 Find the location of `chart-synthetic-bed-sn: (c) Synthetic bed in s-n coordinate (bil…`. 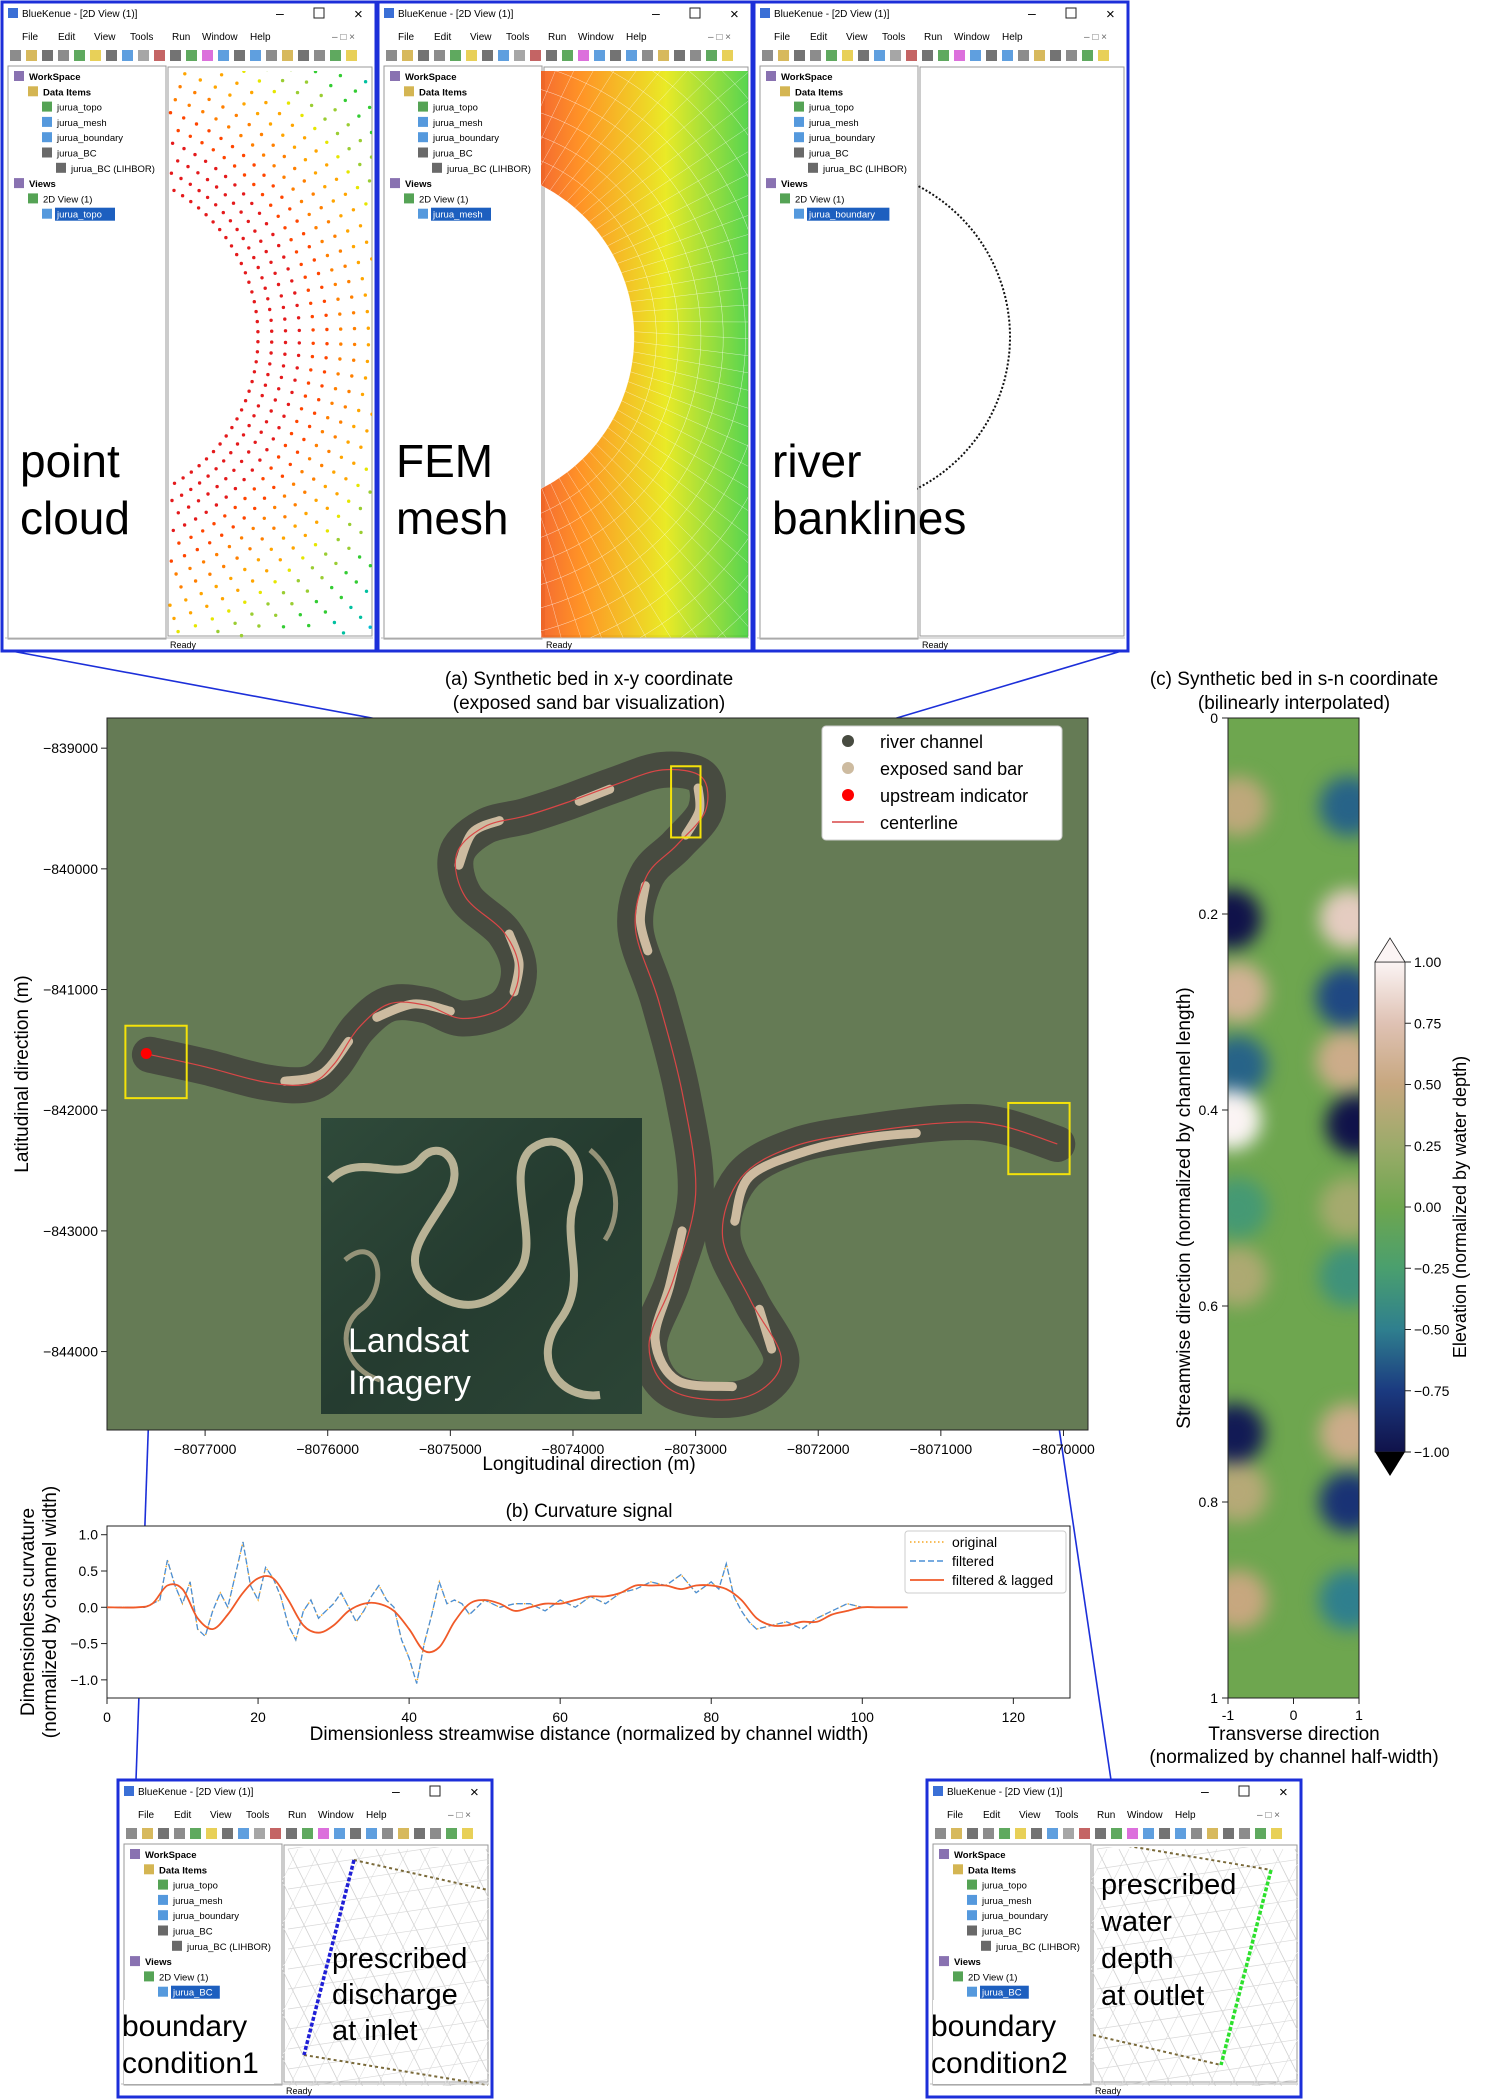

chart-synthetic-bed-sn: (c) Synthetic bed in s-n coordinate (bil… is located at coordinates (1309, 1218).